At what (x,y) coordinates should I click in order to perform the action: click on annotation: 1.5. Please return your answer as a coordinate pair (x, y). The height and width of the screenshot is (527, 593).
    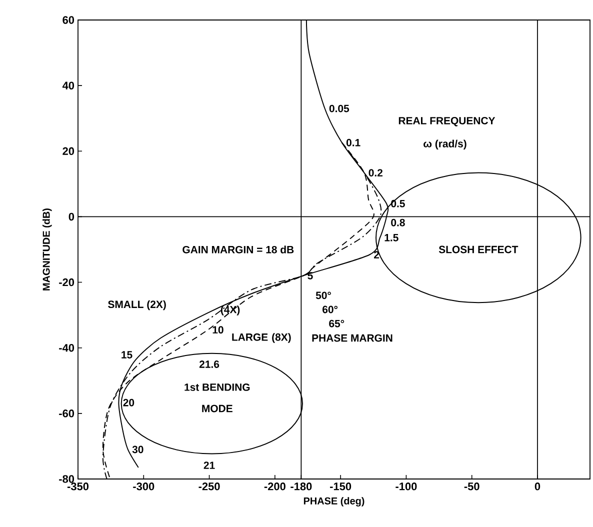
    Looking at the image, I should click on (391, 238).